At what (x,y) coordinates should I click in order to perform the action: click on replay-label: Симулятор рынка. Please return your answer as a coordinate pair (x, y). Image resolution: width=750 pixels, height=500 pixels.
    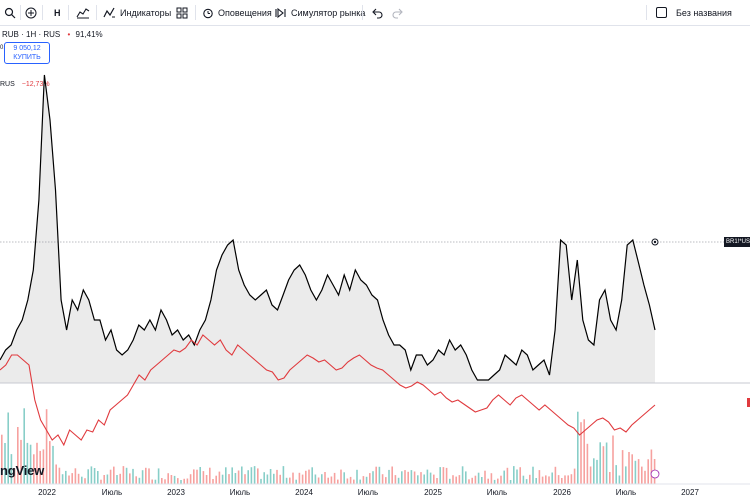
    Looking at the image, I should click on (328, 13).